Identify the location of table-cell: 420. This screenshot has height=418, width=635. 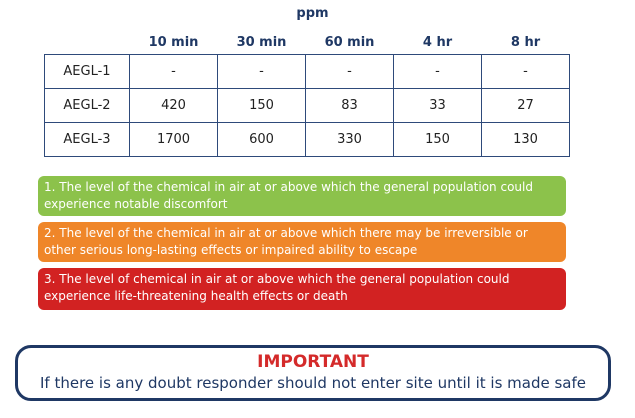
(173, 105).